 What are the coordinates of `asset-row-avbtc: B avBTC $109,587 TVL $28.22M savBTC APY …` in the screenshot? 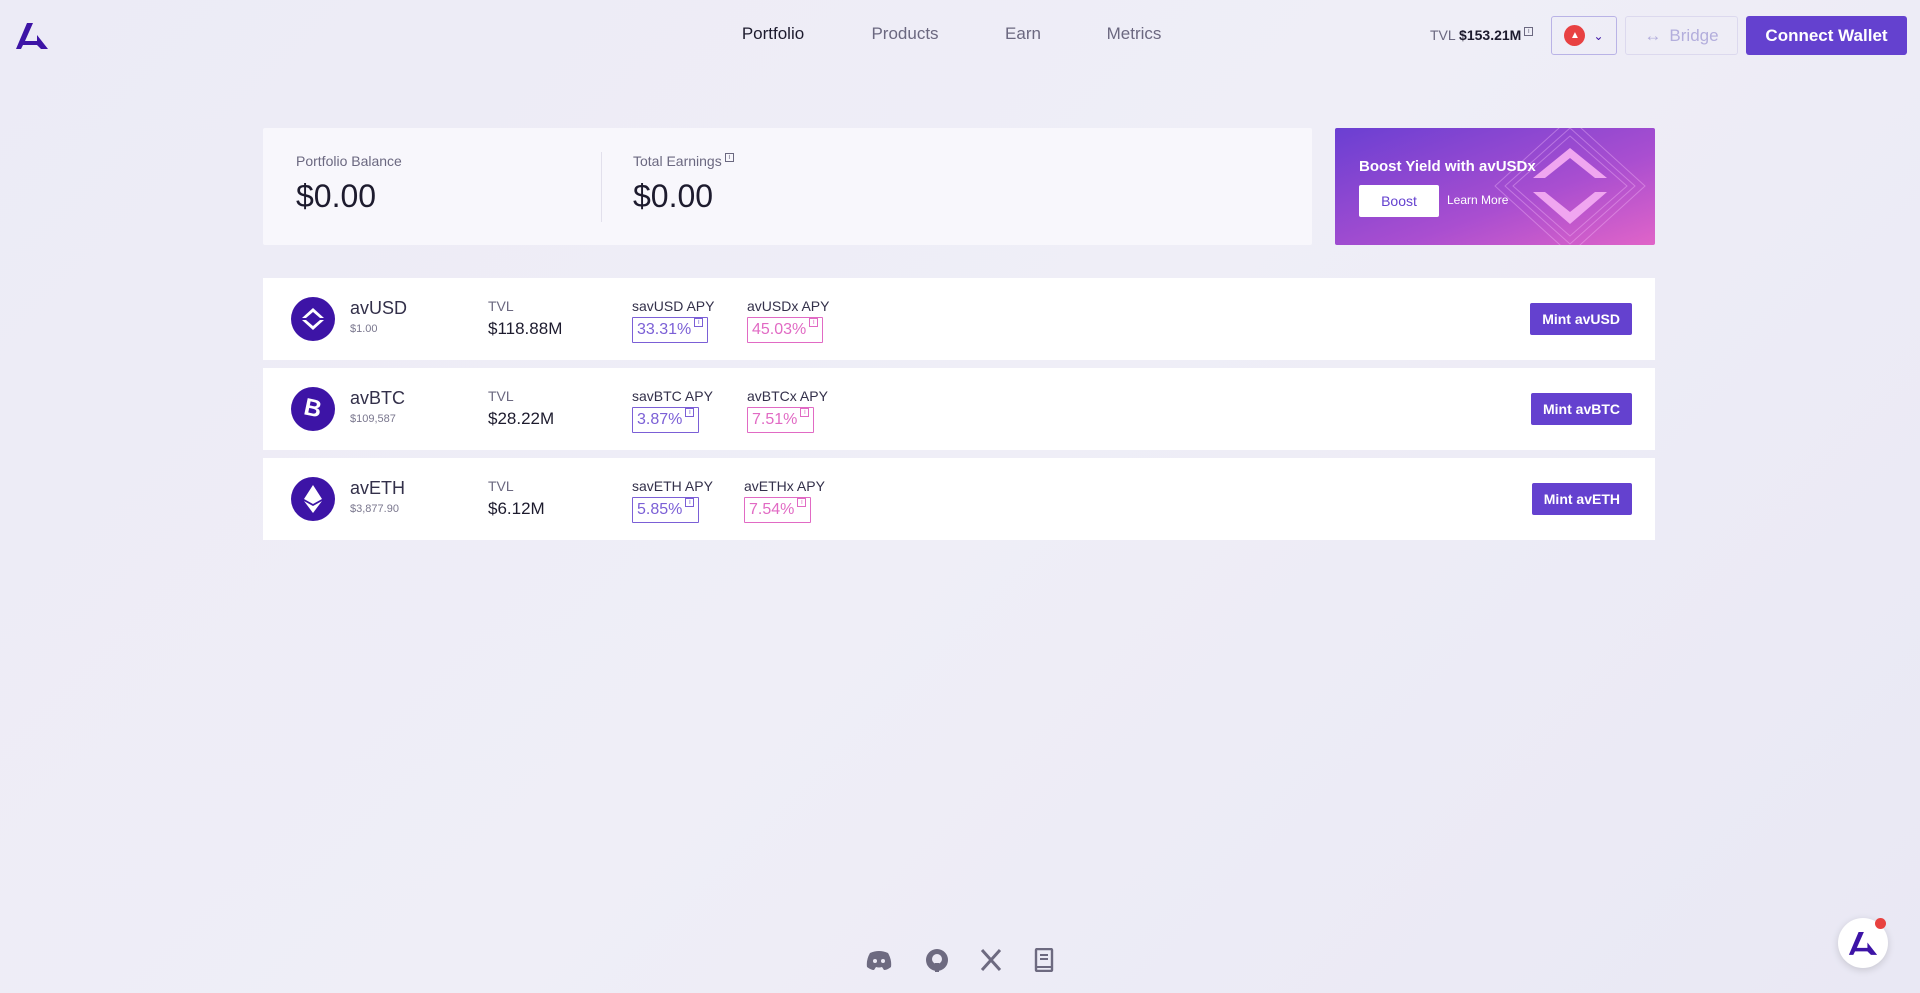 It's located at (959, 409).